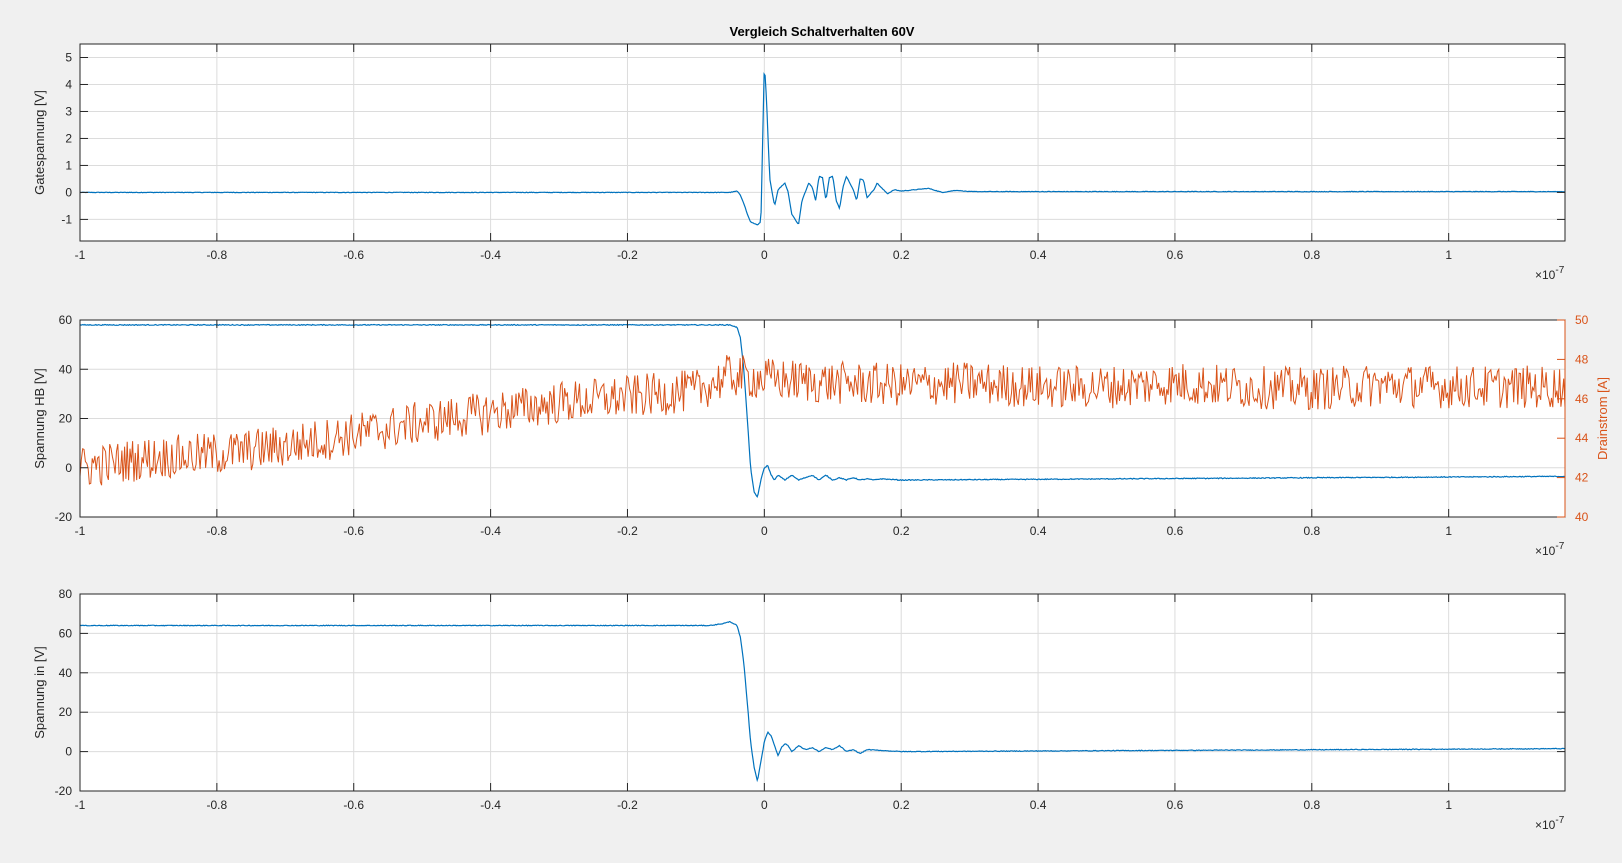  Describe the element at coordinates (68, 111) in the screenshot. I see `y-tick-label: 3` at that location.